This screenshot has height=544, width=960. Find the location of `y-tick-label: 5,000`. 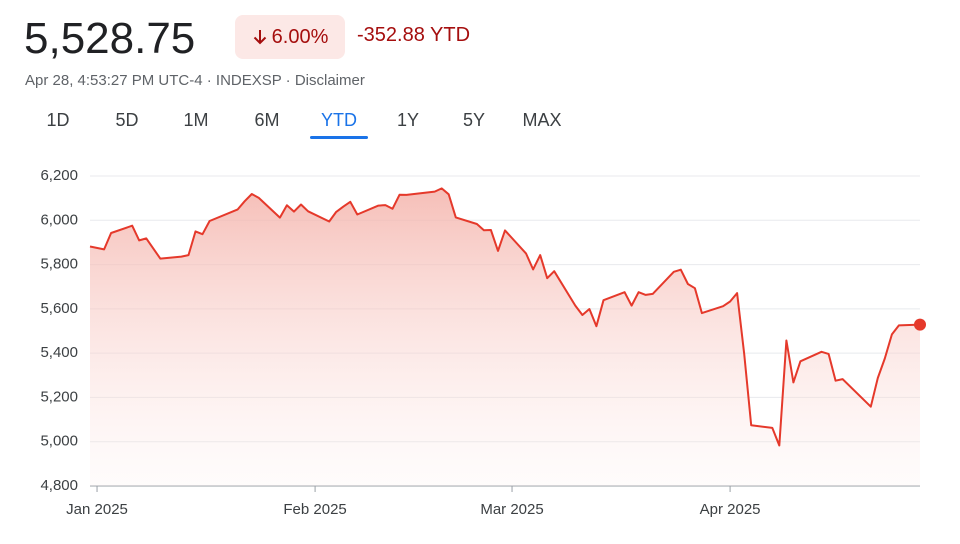

y-tick-label: 5,000 is located at coordinates (59, 441).